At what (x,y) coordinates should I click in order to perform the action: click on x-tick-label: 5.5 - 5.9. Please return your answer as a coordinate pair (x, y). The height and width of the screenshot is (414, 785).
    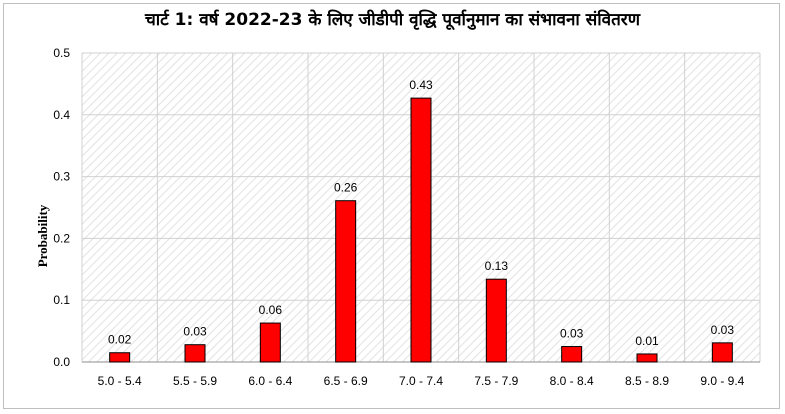
    Looking at the image, I should click on (195, 381).